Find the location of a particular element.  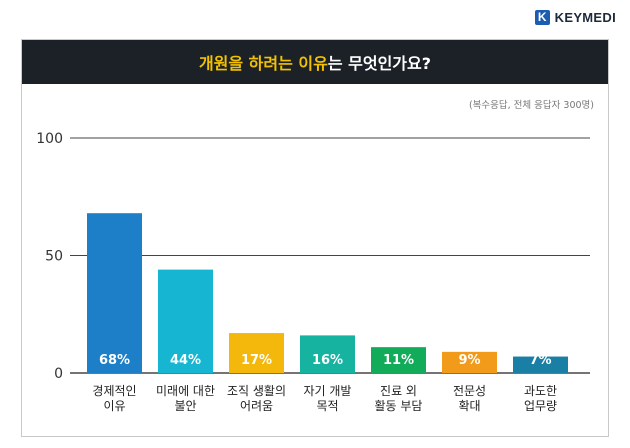

x-category-label: 활동 부담 is located at coordinates (399, 406).